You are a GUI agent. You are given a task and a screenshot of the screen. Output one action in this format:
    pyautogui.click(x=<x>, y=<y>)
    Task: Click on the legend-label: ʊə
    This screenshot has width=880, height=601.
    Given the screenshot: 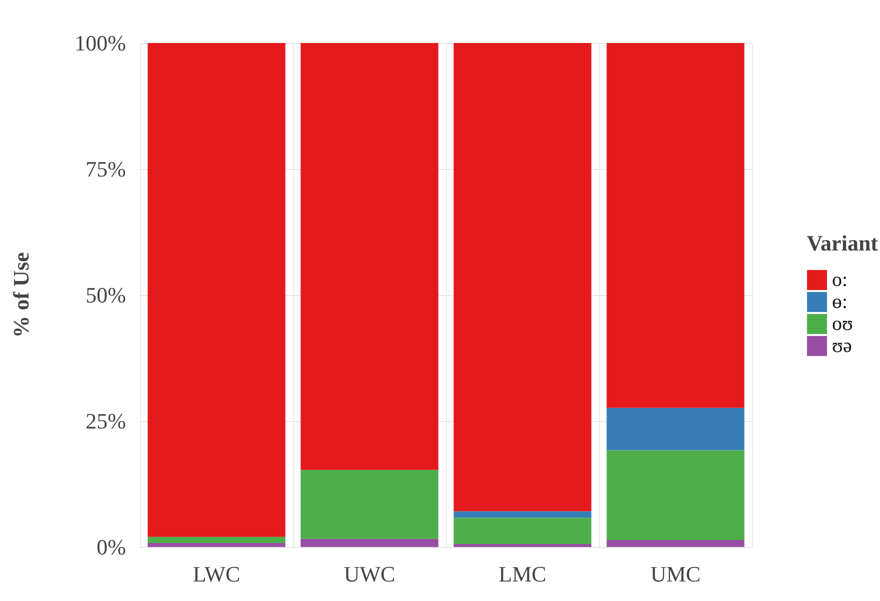 What is the action you would take?
    pyautogui.click(x=842, y=346)
    